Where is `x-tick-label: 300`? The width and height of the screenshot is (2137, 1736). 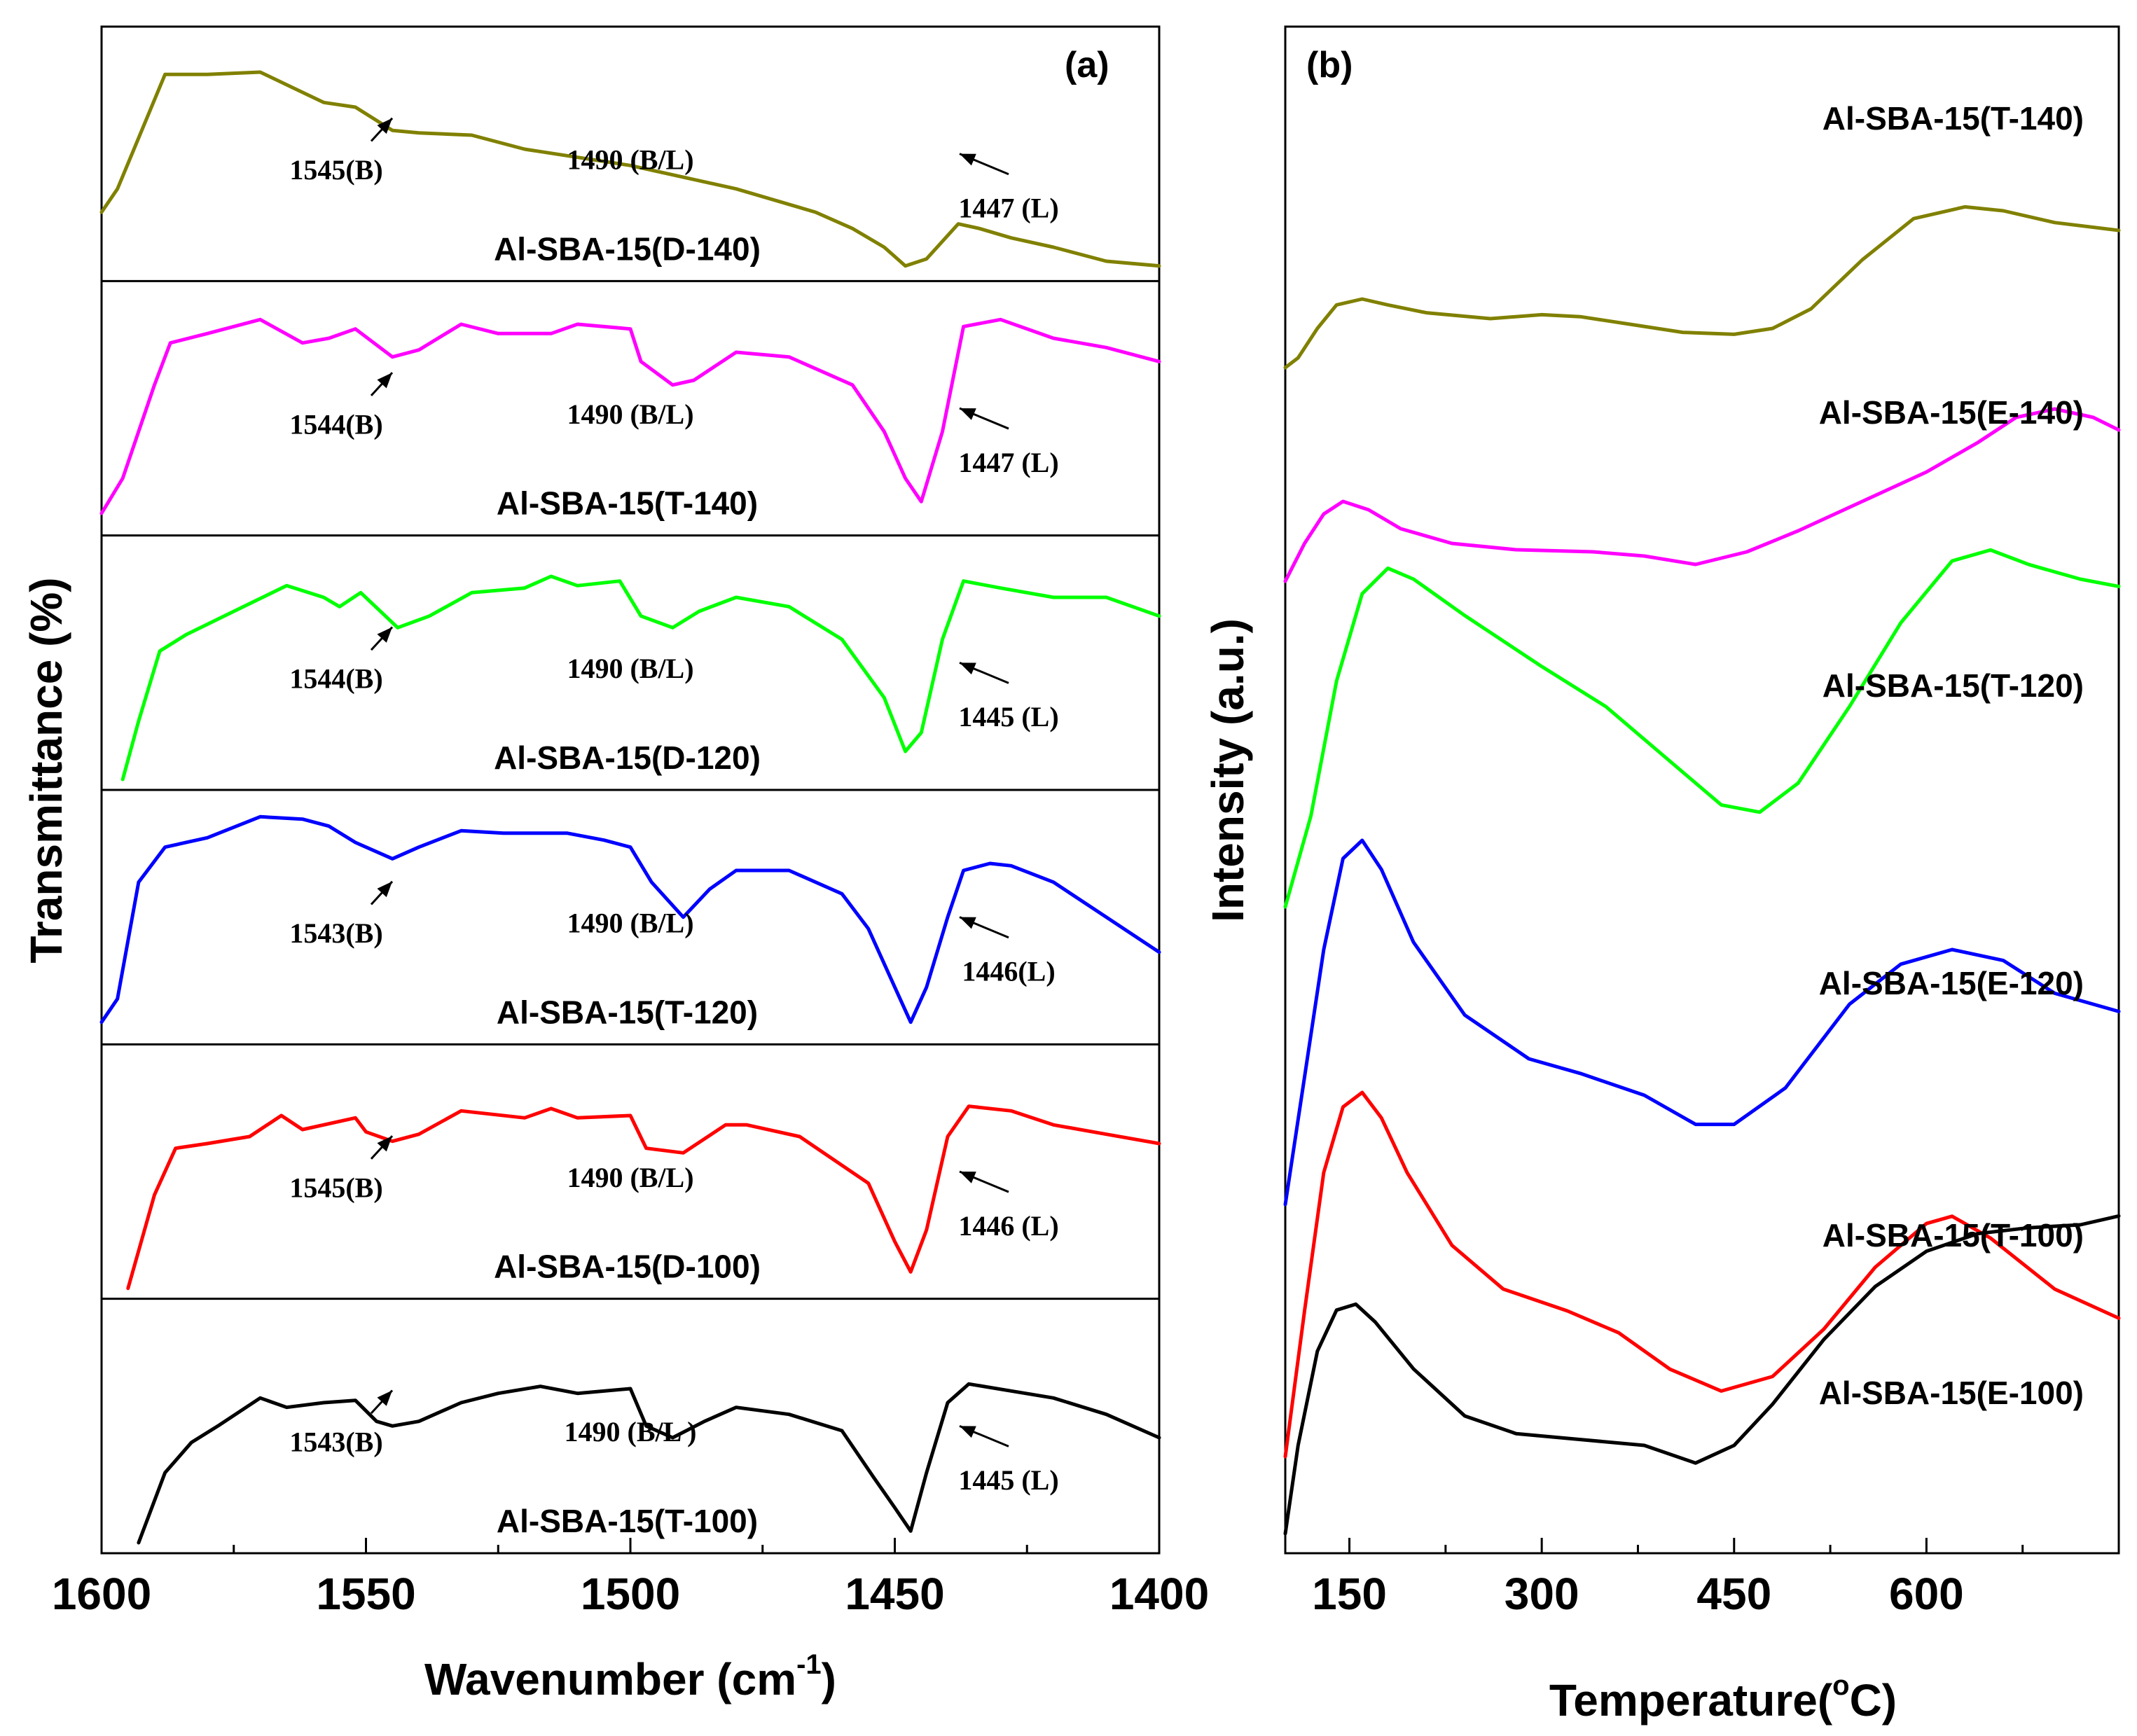 x-tick-label: 300 is located at coordinates (1542, 1594).